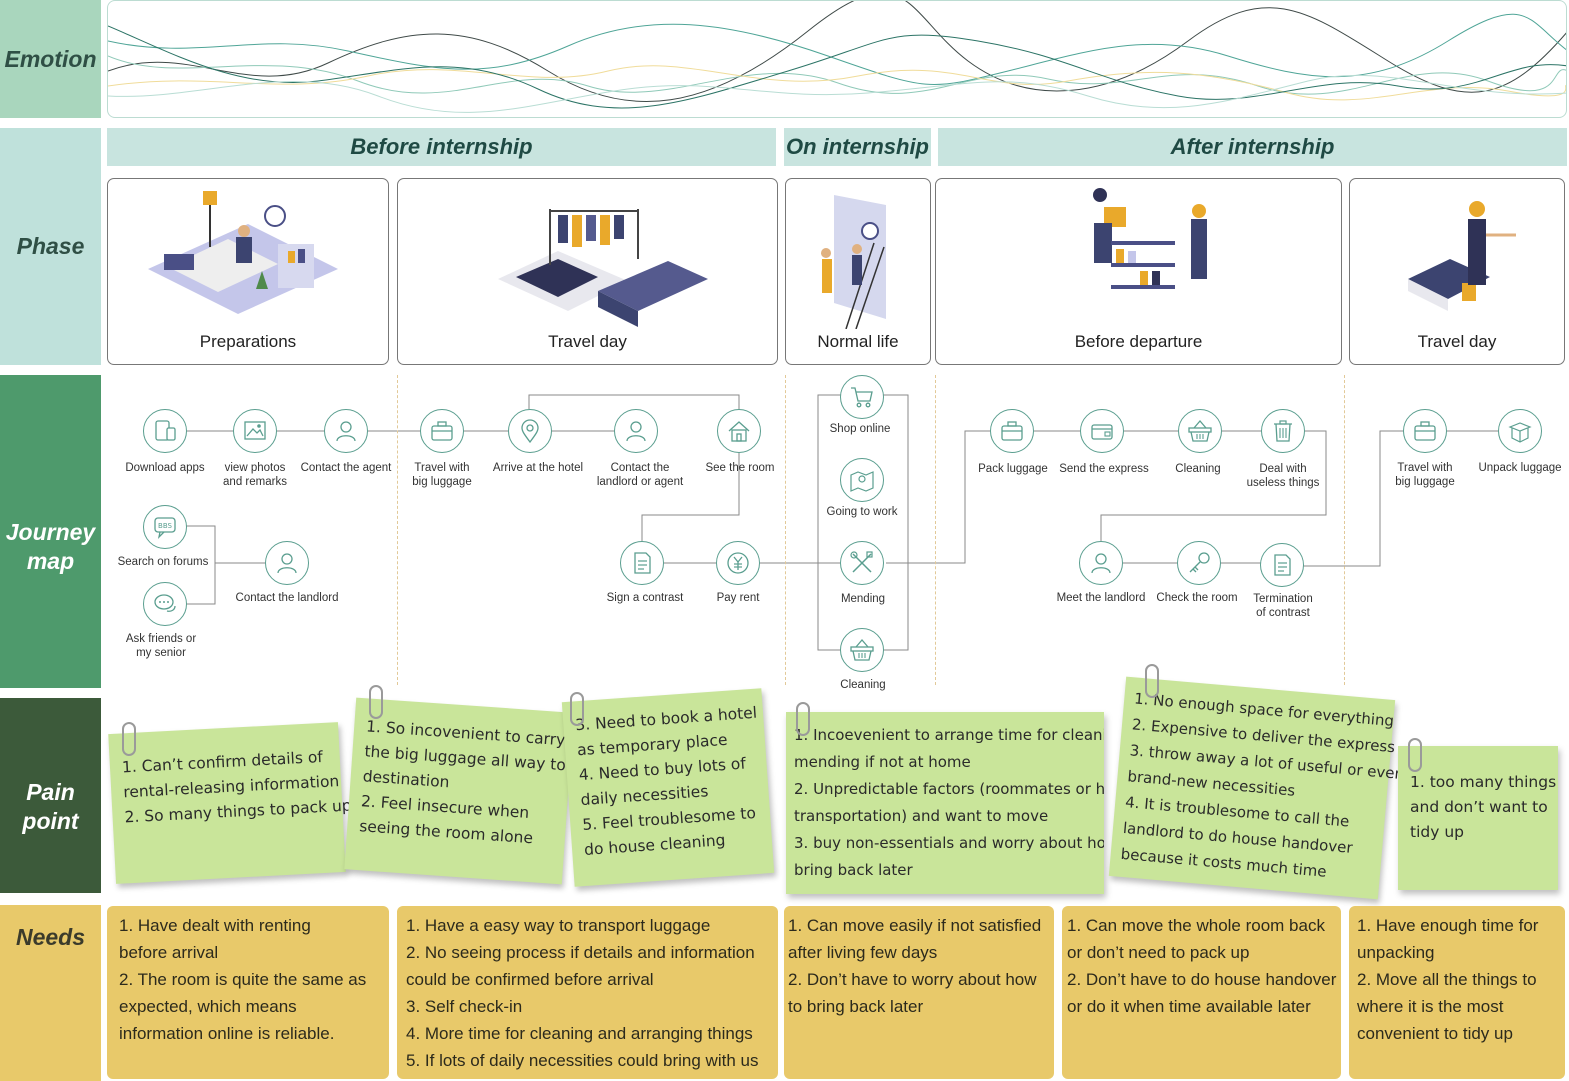 Image resolution: width=1569 pixels, height=1081 pixels. Describe the element at coordinates (587, 341) in the screenshot. I see `card-travel-day-before-label: Travel day` at that location.